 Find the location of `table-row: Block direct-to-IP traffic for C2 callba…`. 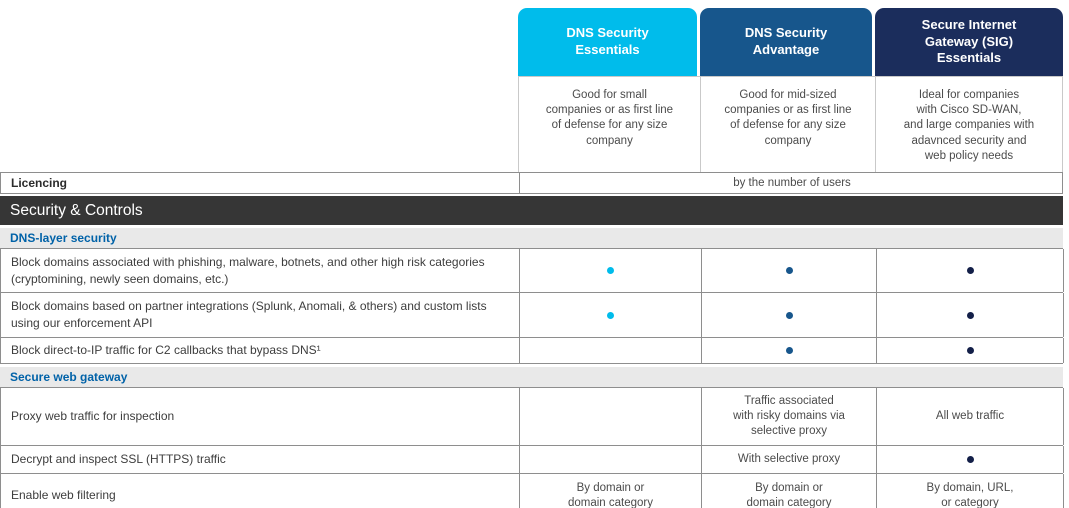

table-row: Block direct-to-IP traffic for C2 callba… is located at coordinates (532, 351).